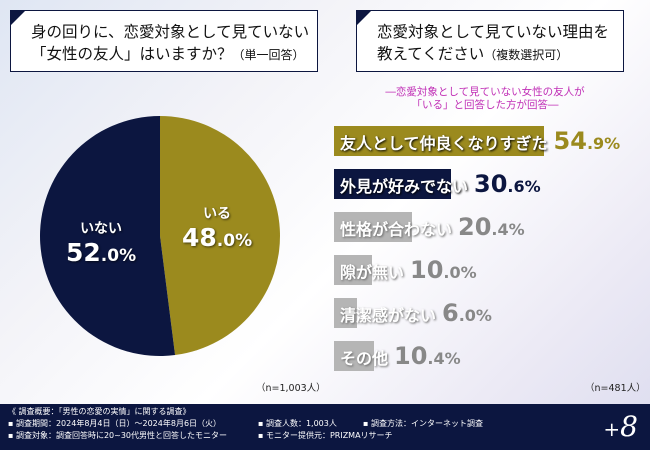 Image resolution: width=650 pixels, height=450 pixels. I want to click on bar-subtitle: ―恋愛対象として見ていない女性の友人が 「いる」と回答した方が回答―, so click(485, 99).